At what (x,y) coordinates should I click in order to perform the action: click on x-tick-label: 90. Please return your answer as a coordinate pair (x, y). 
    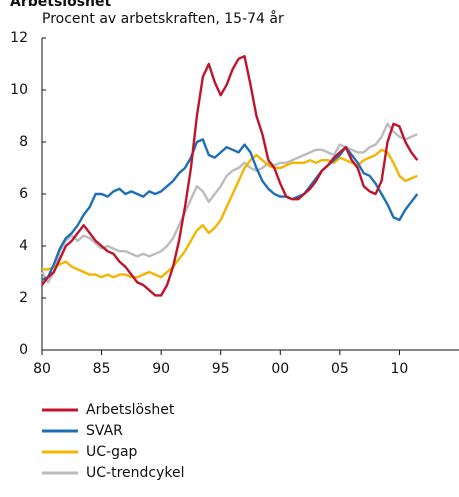
    Looking at the image, I should click on (161, 369).